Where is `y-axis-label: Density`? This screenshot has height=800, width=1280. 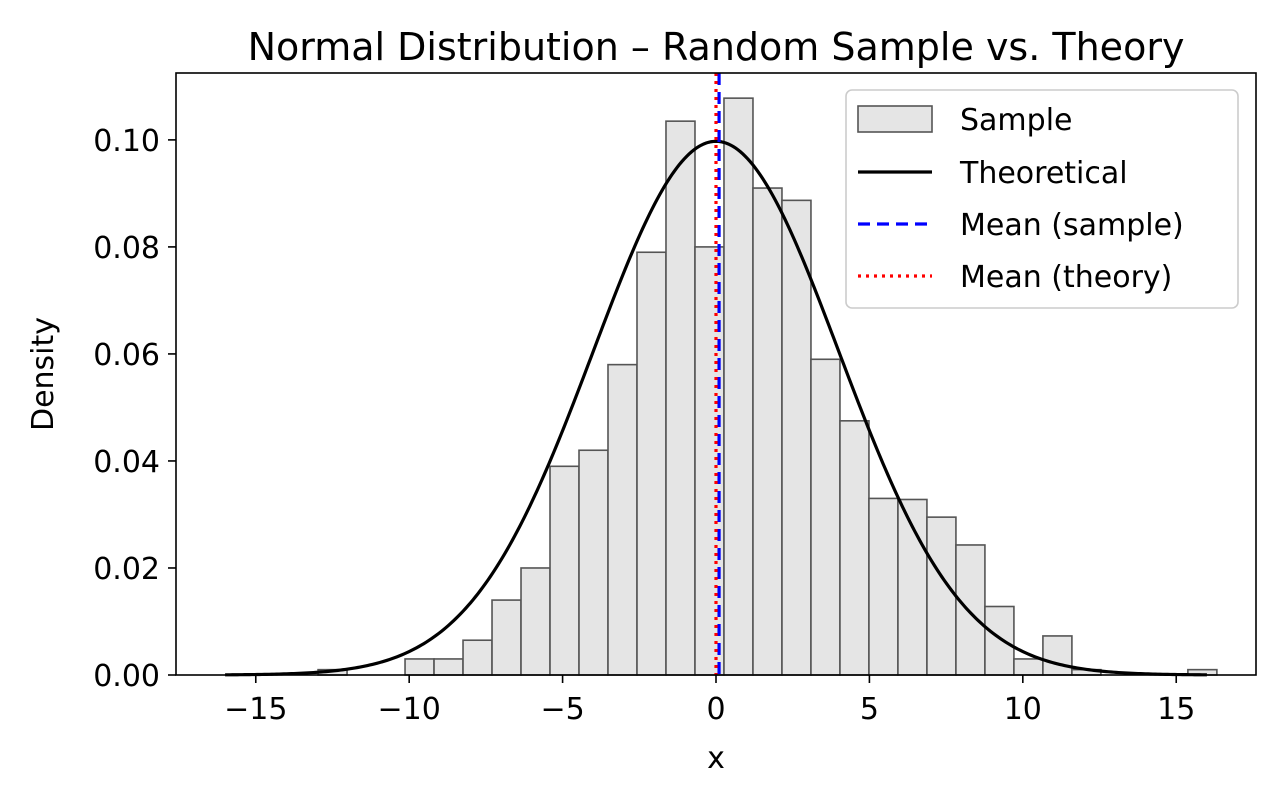
y-axis-label: Density is located at coordinates (43, 374).